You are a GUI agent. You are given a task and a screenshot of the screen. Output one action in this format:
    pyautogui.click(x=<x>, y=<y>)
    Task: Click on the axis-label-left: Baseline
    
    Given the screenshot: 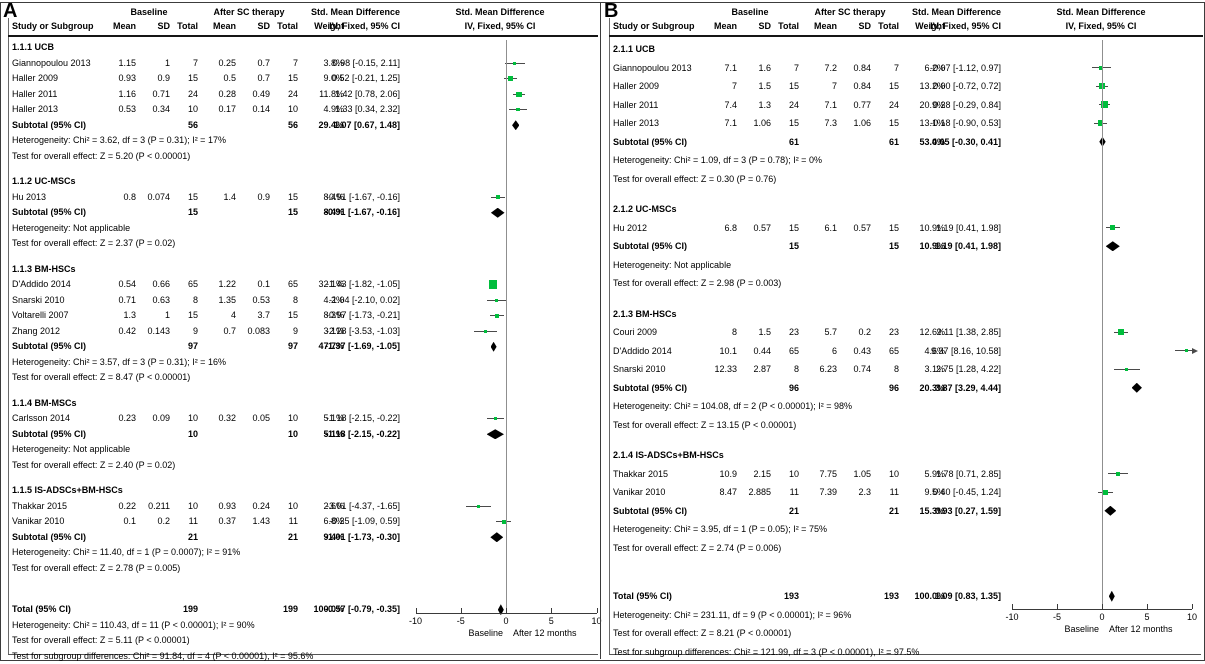 What is the action you would take?
    pyautogui.click(x=1081, y=629)
    